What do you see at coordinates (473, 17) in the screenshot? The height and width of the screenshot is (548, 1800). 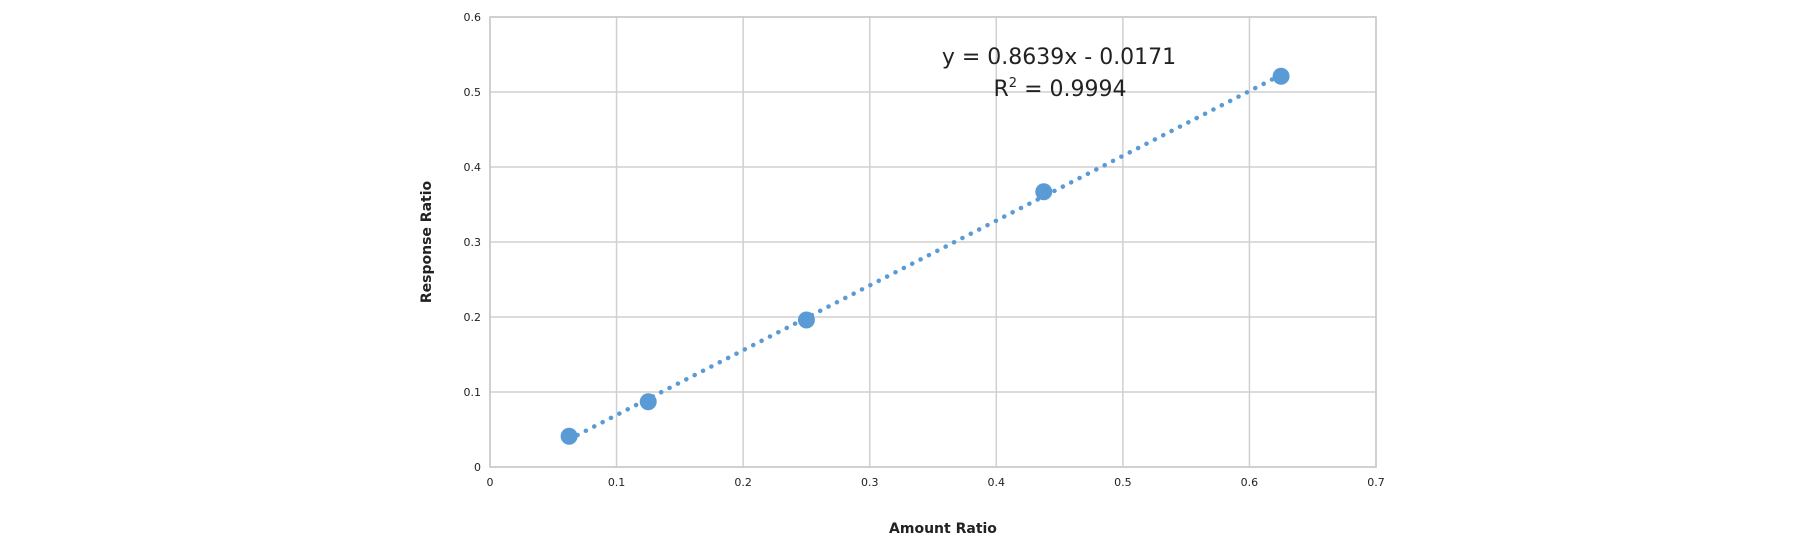 I see `y-tick-label: 0.6` at bounding box center [473, 17].